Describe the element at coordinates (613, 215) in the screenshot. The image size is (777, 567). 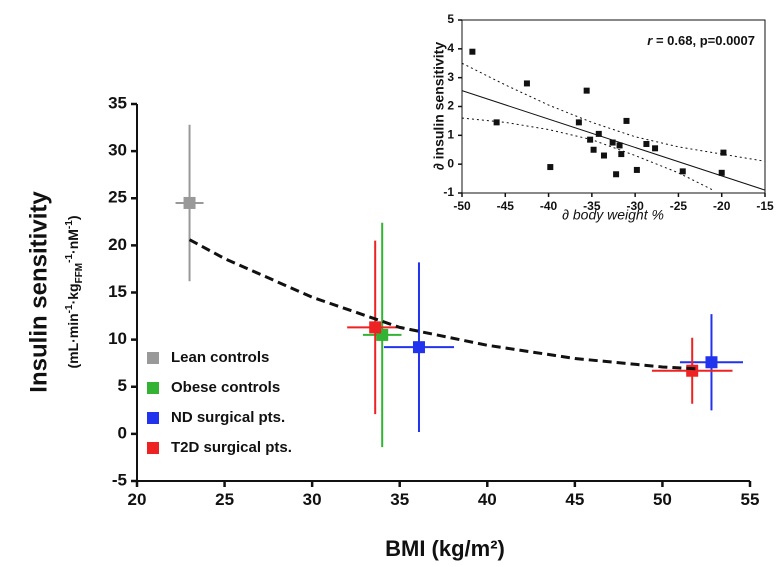
I see `inset-x-title: ∂ body weight %` at that location.